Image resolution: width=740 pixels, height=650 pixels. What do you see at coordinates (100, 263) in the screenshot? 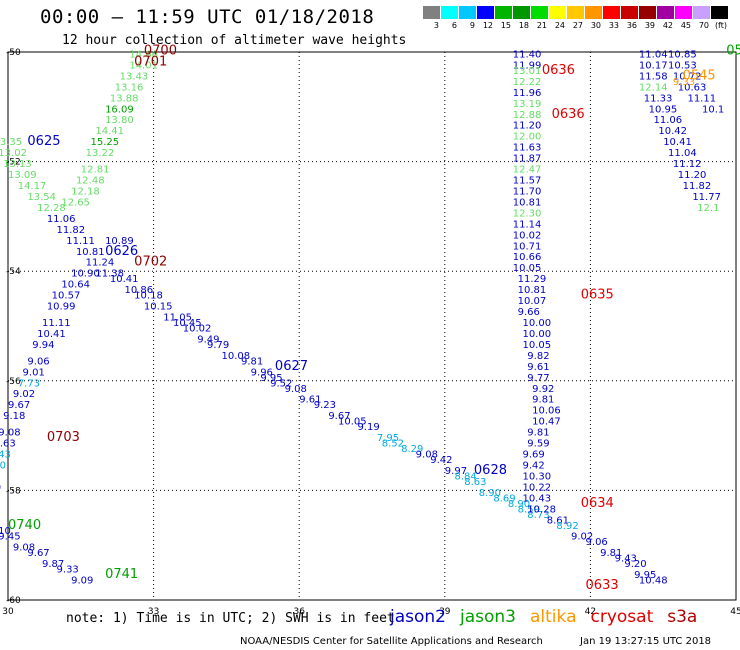
I see `data-point-label: 11.24` at bounding box center [100, 263].